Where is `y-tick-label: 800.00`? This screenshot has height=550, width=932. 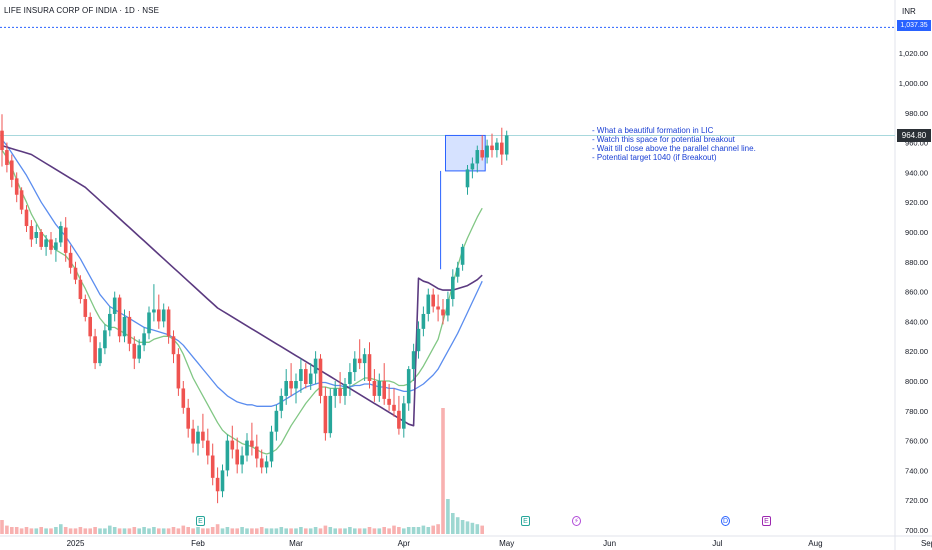 y-tick-label: 800.00 is located at coordinates (916, 381).